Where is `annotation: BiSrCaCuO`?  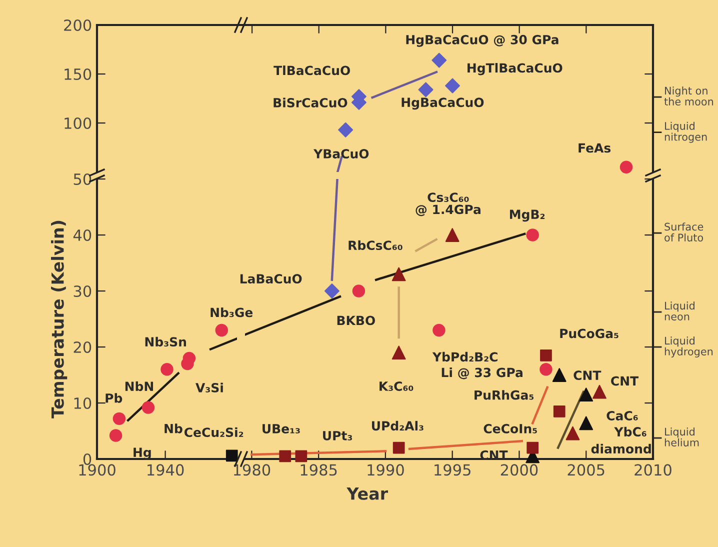
annotation: BiSrCaCuO is located at coordinates (311, 103).